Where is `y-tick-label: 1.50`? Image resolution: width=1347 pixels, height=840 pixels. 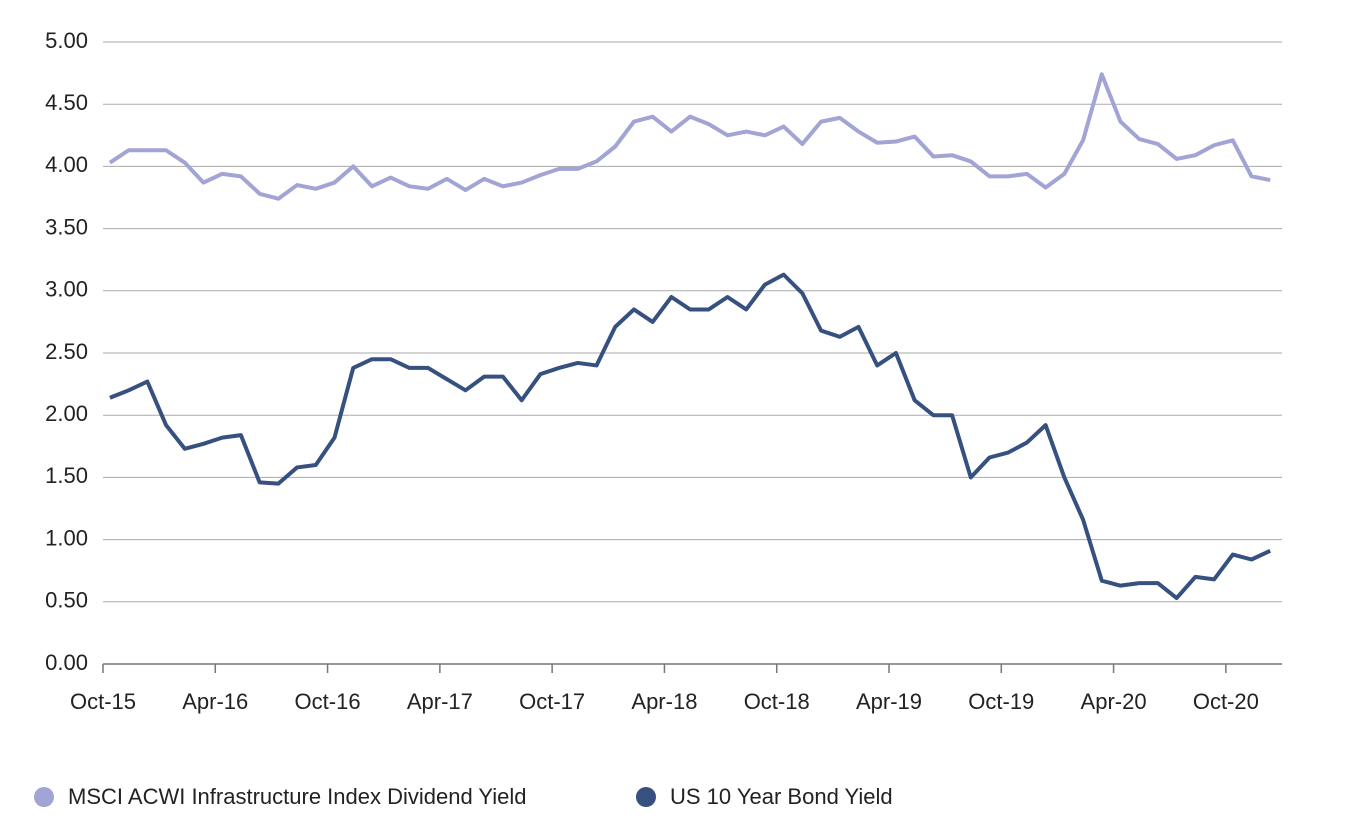
y-tick-label: 1.50 is located at coordinates (66, 475).